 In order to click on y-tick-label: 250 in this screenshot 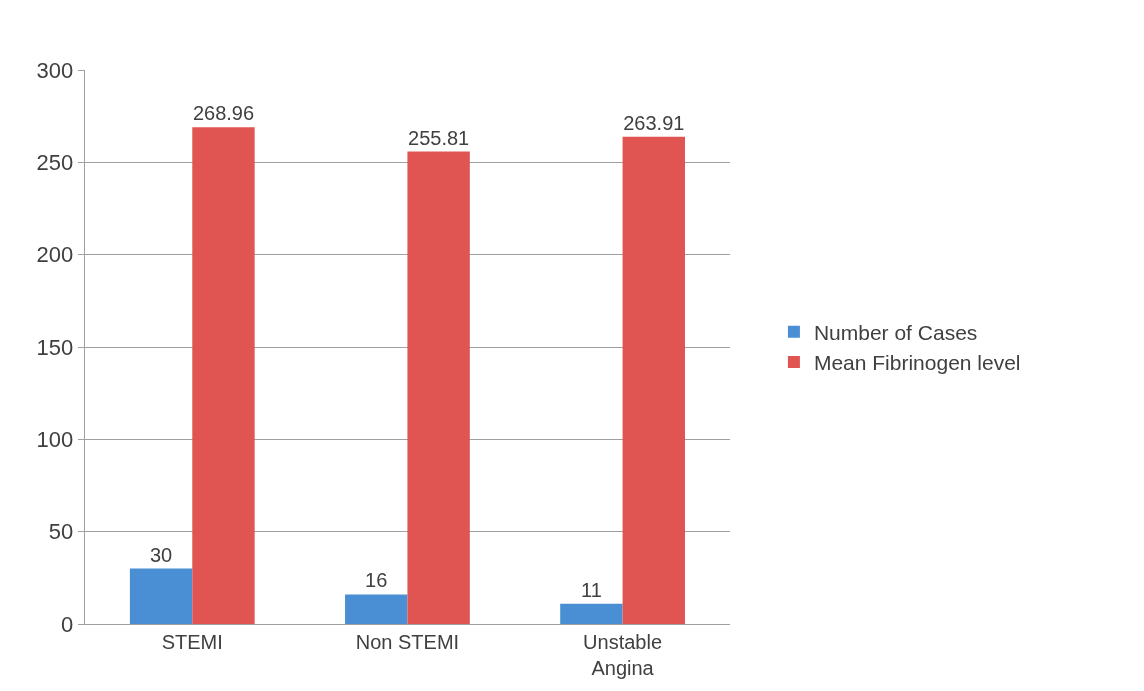, I will do `click(55, 163)`.